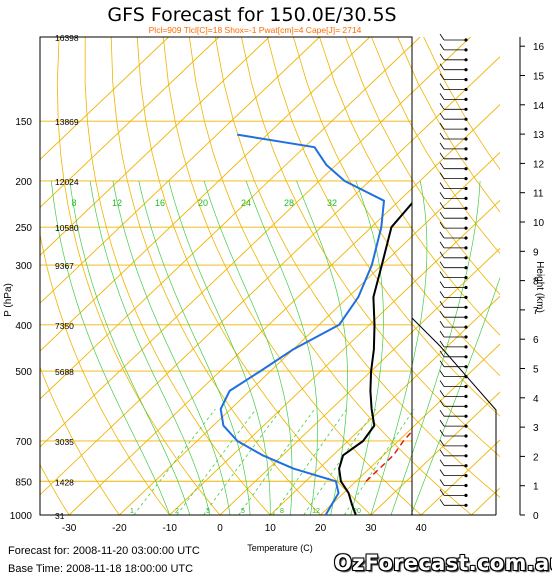 The height and width of the screenshot is (580, 552). I want to click on height-tick-label: 1, so click(536, 487).